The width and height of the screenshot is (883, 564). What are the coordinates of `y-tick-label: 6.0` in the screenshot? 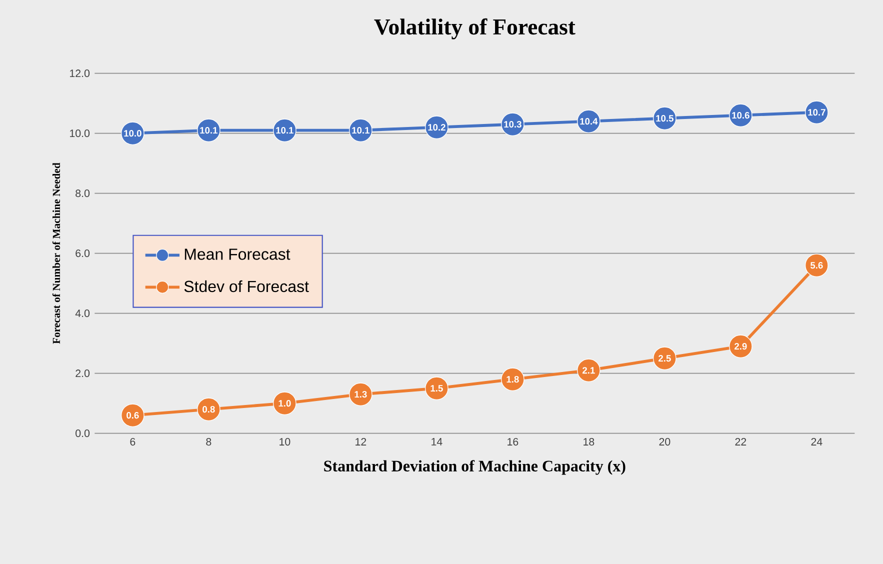 It's located at (83, 254).